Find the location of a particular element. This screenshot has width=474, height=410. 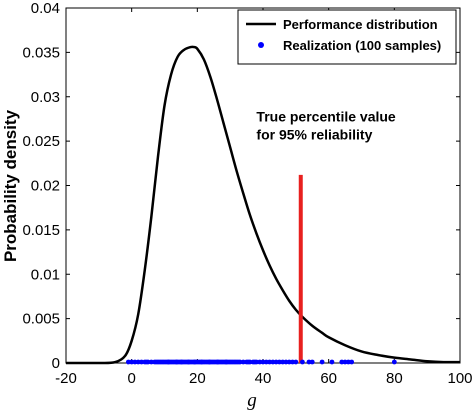

y-tick-label: 0.035 is located at coordinates (41, 52).